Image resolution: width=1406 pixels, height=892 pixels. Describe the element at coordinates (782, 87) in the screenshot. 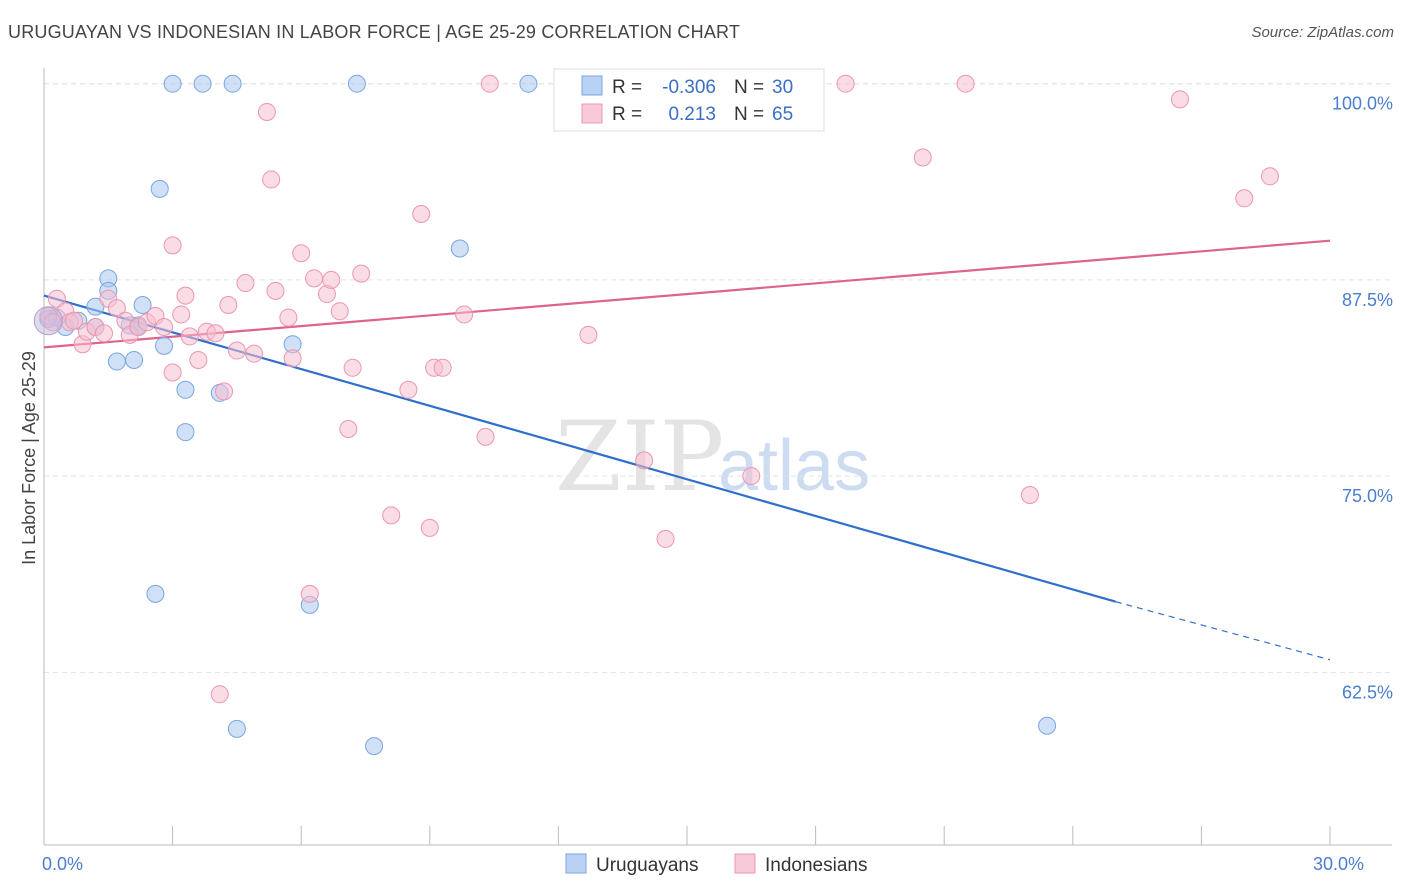

I see `legend-n-value-1: 30` at that location.